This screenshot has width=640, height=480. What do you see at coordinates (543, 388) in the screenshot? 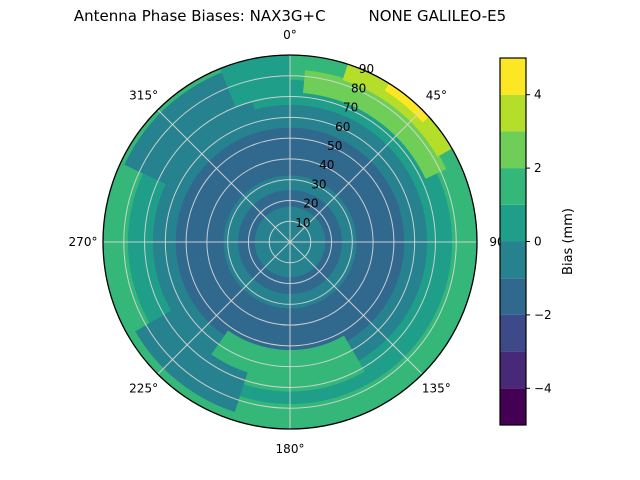
I see `colorbar-tick-label: −4` at bounding box center [543, 388].